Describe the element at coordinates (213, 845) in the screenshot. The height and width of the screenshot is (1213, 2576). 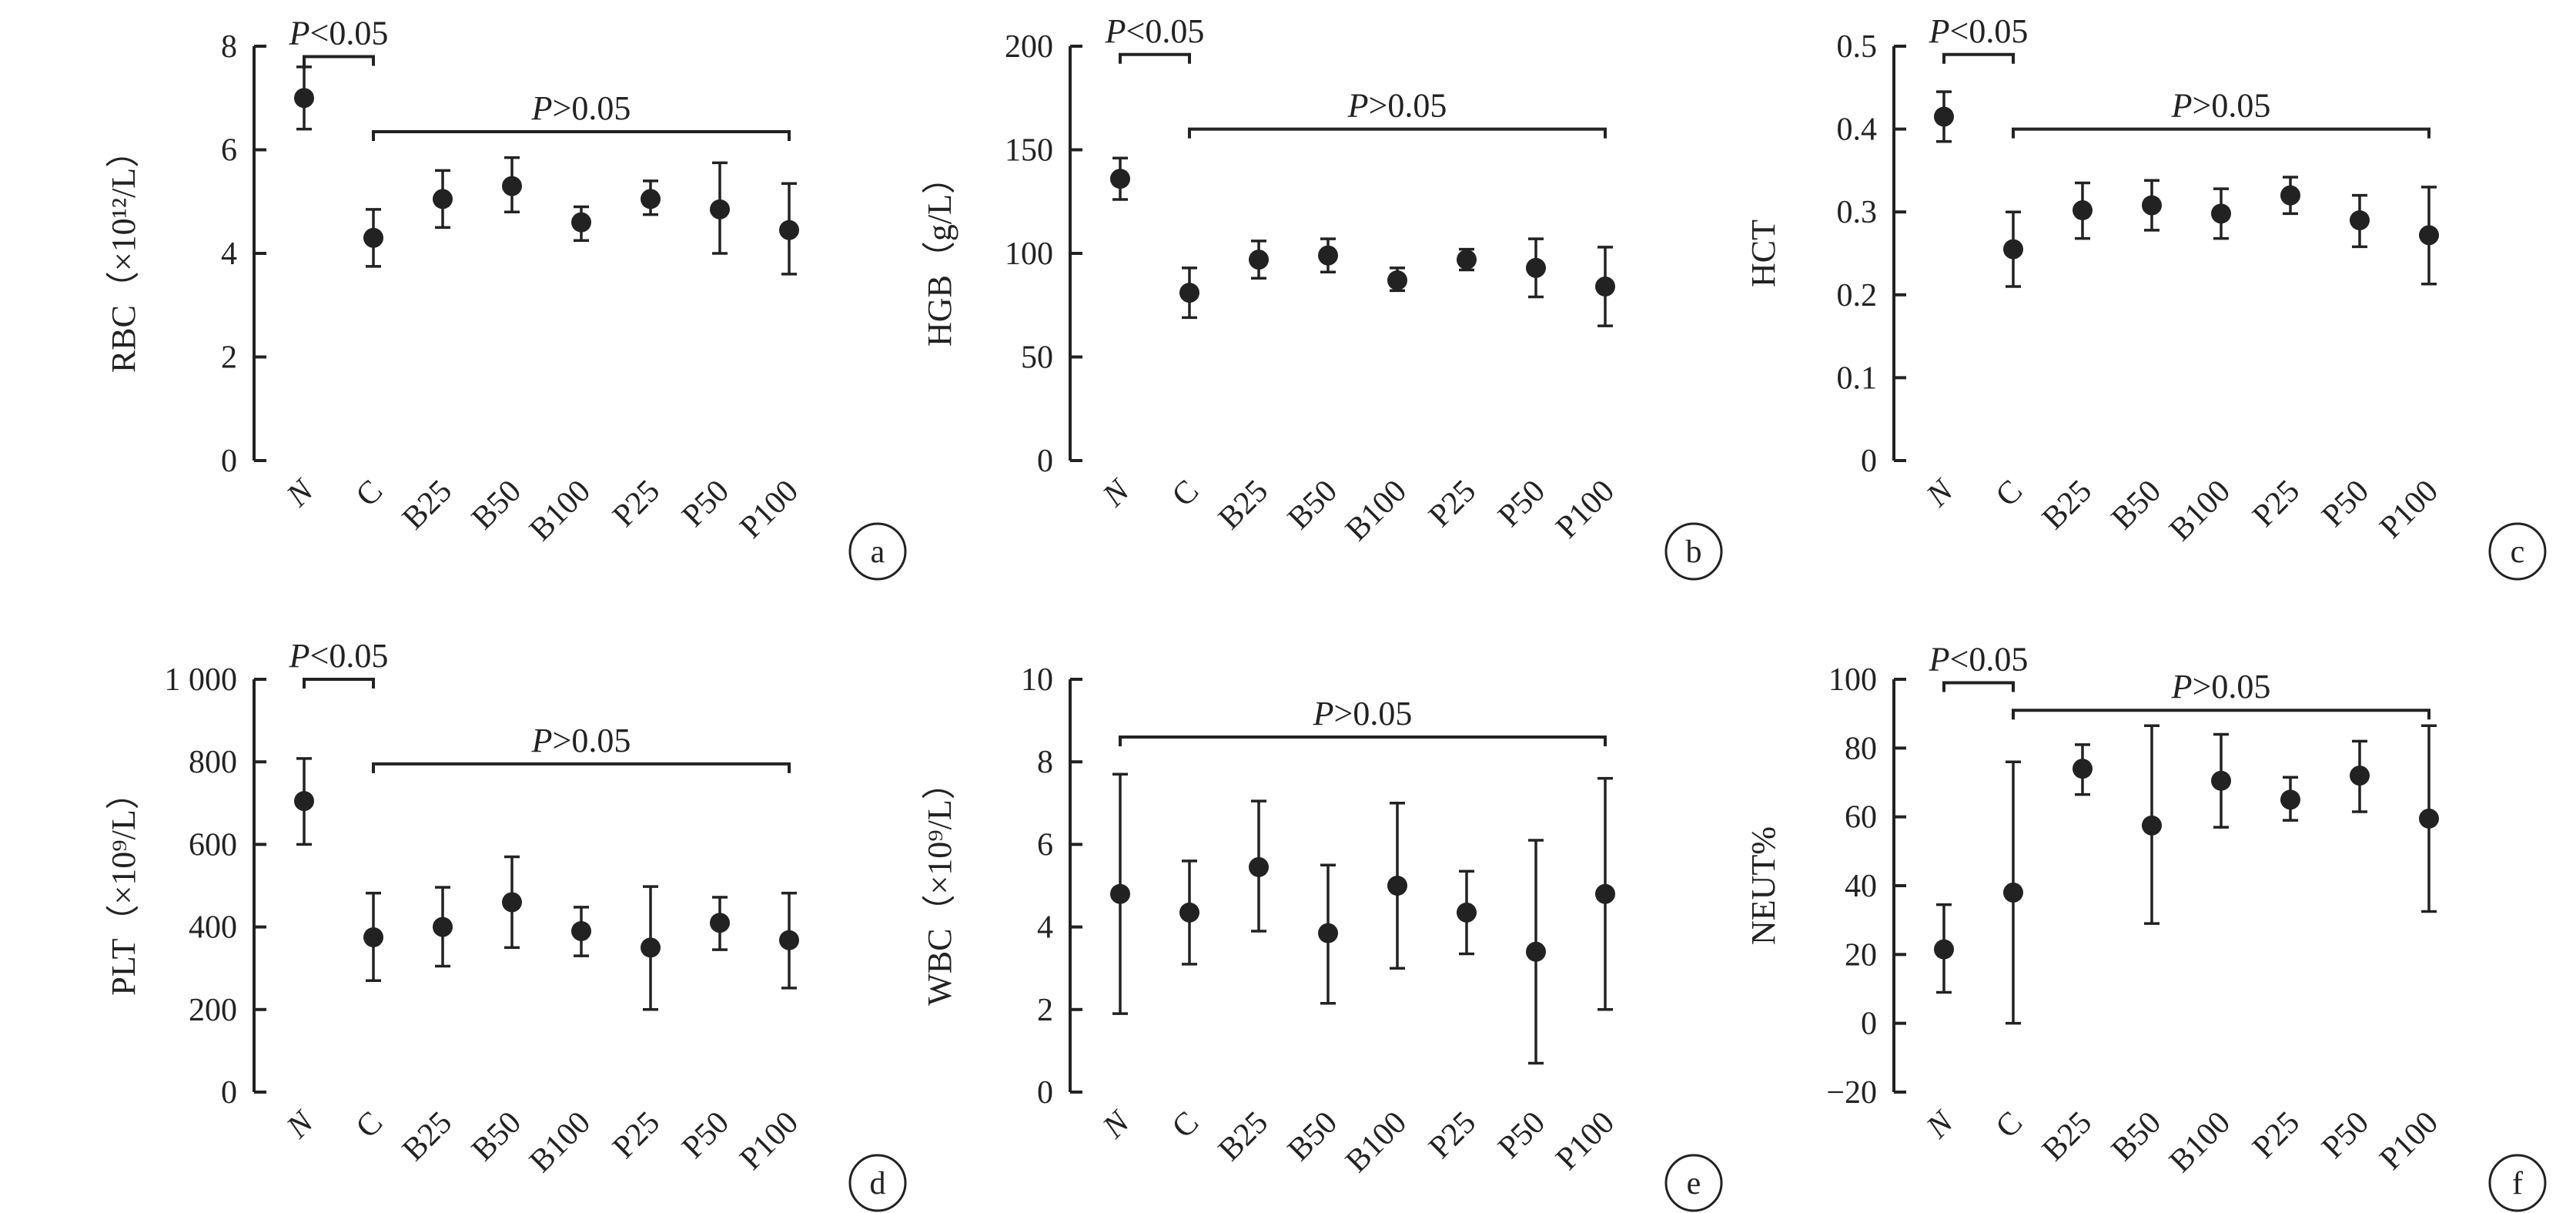
I see `y-tick-label: 600` at that location.